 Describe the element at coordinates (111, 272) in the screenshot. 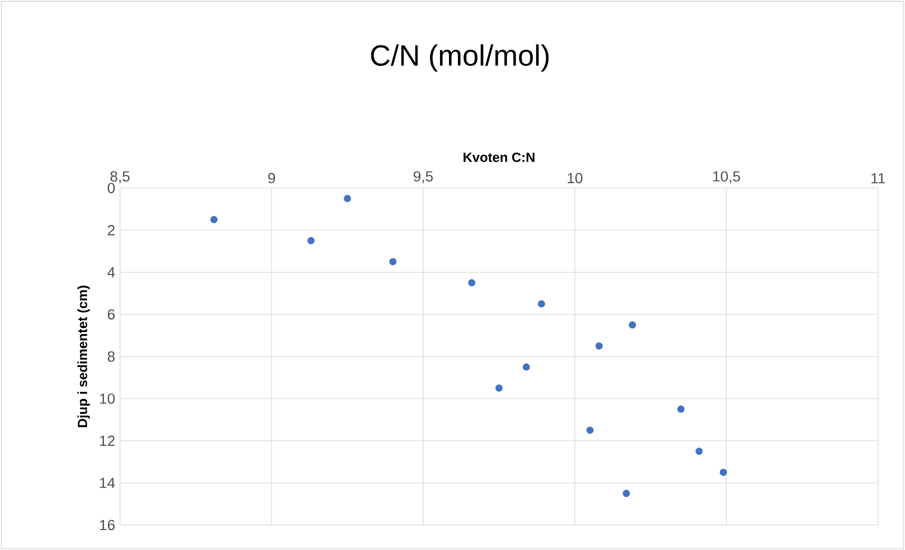

I see `y-tick-label: 4` at that location.